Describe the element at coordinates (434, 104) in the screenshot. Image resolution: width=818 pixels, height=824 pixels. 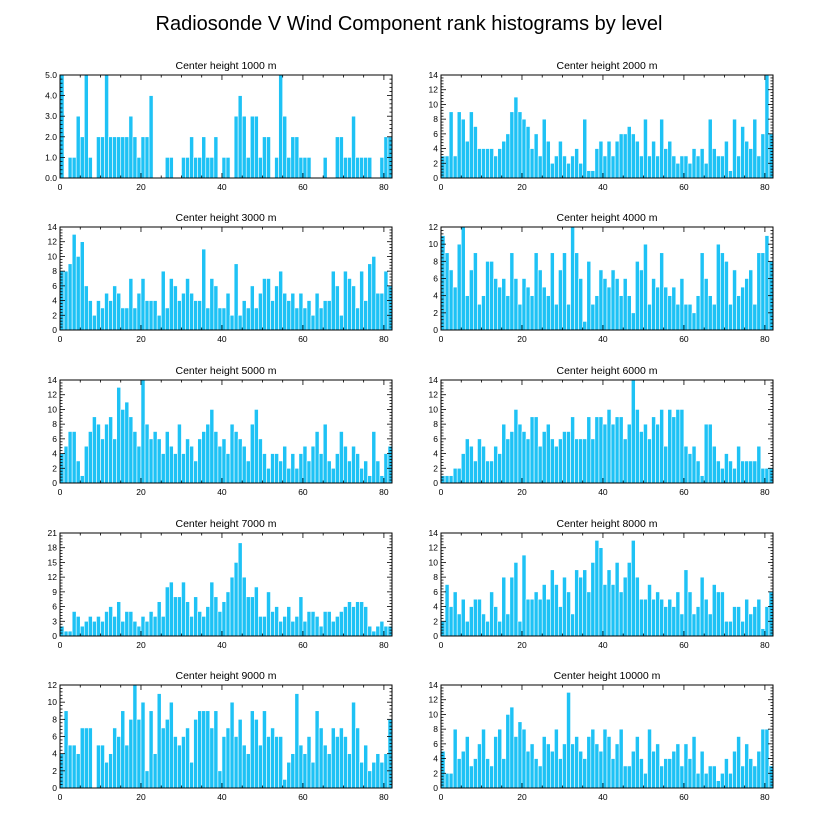
I see `y-tick-label: 10` at that location.